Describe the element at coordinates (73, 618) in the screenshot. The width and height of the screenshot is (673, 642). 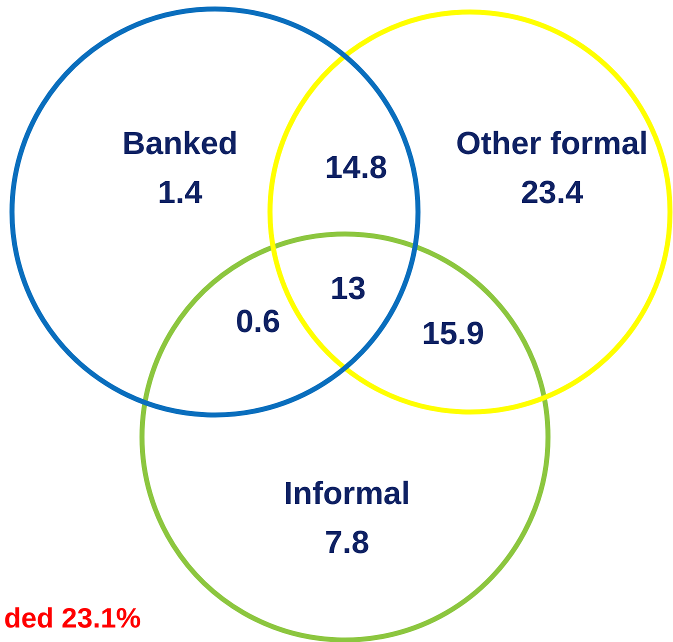
I see `text: ded 23.1%` at that location.